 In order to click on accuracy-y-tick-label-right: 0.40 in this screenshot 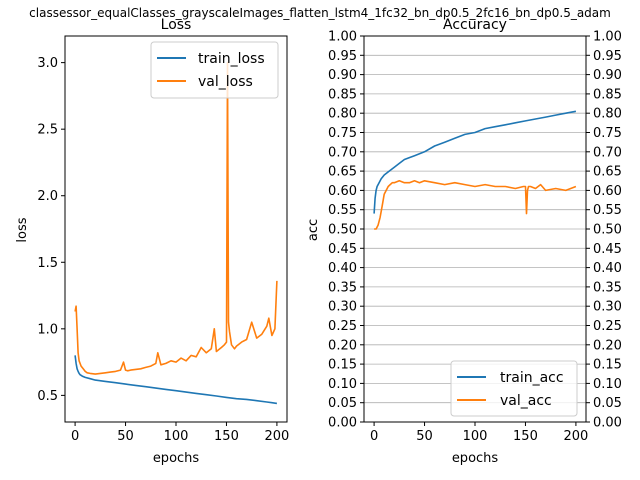, I will do `click(607, 268)`.